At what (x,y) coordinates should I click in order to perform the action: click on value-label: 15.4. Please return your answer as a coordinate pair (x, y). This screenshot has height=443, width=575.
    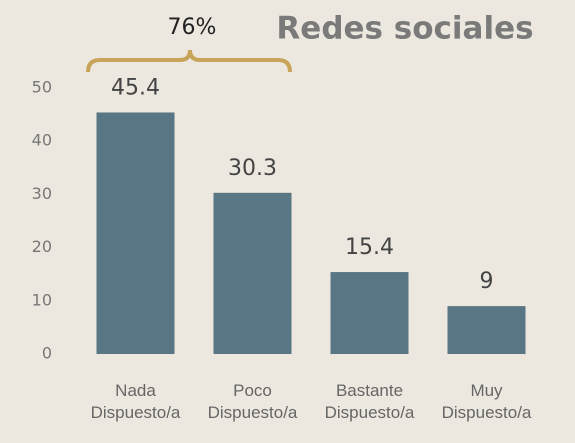
    Looking at the image, I should click on (369, 247).